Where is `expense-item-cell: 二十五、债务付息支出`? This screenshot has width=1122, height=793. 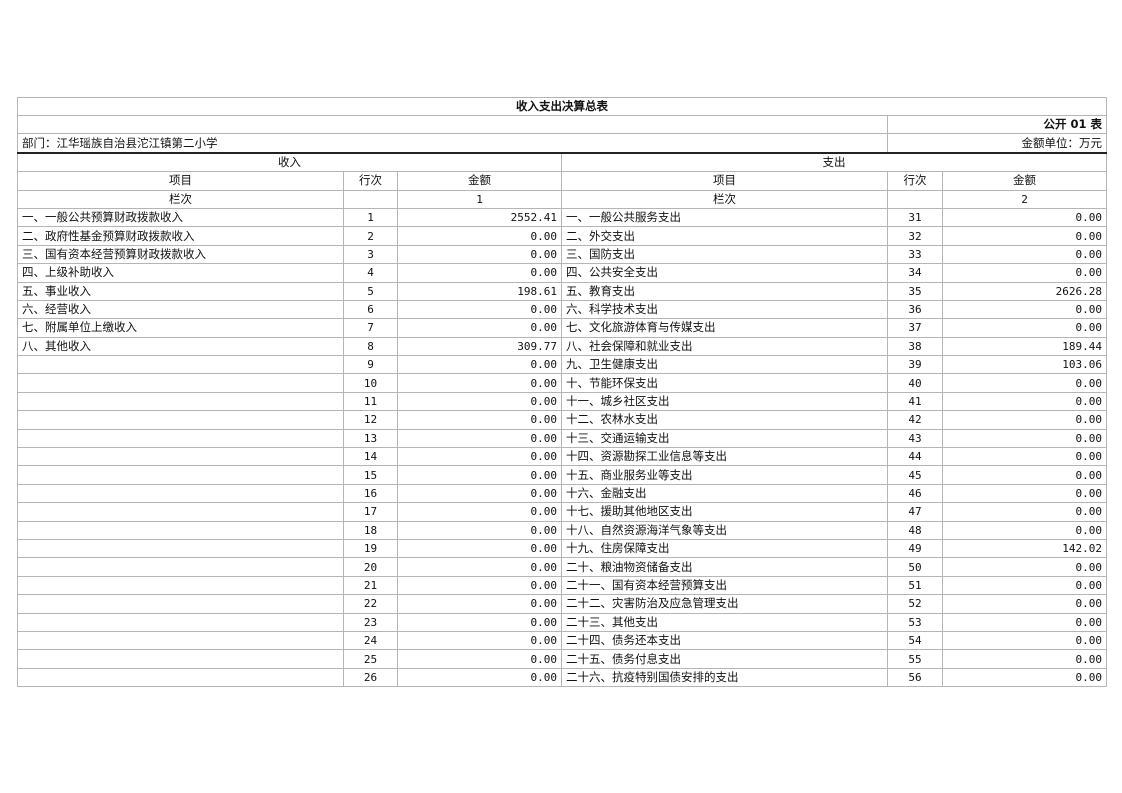 expense-item-cell: 二十五、债务付息支出 is located at coordinates (724, 659).